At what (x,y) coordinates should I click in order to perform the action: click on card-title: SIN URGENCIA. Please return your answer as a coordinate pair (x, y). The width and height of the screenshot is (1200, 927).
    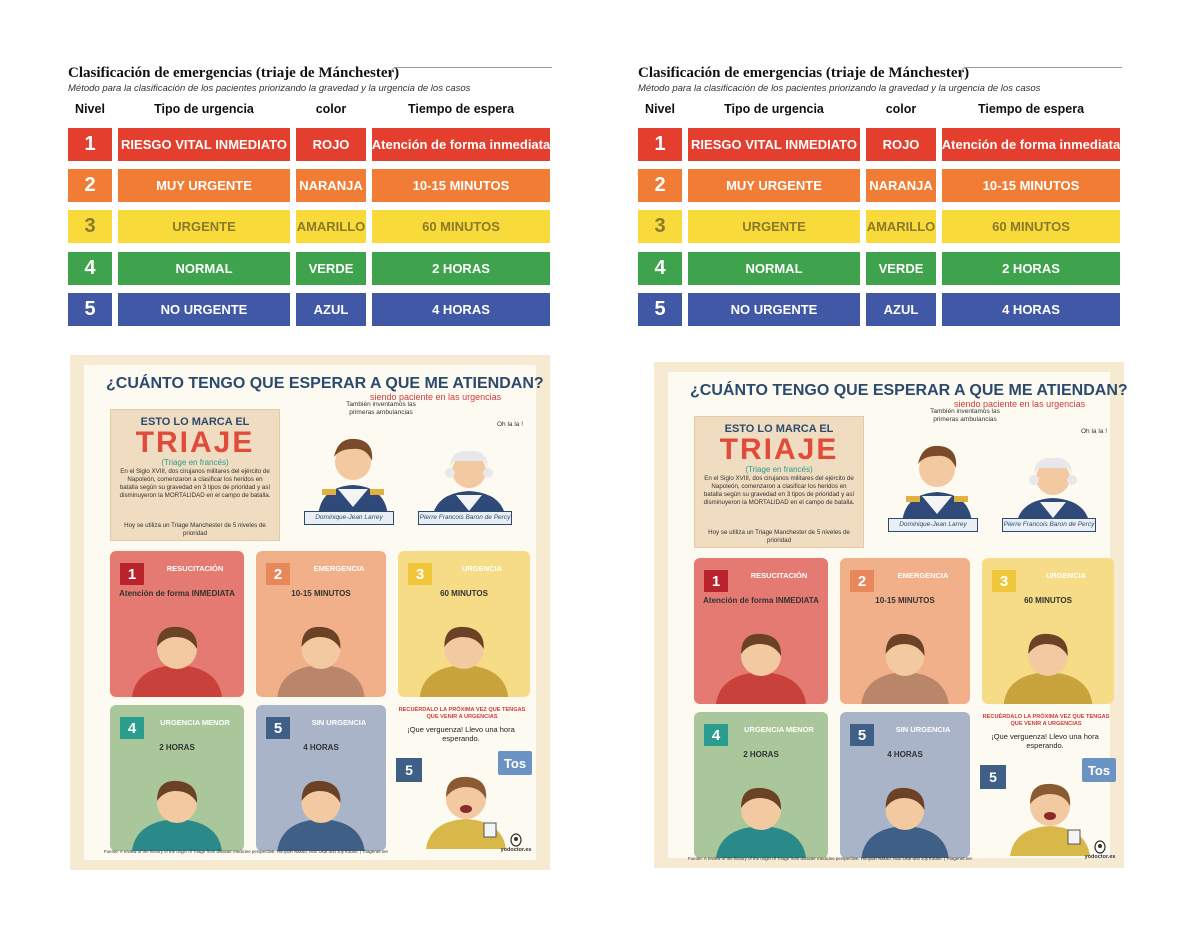
    Looking at the image, I should click on (923, 729).